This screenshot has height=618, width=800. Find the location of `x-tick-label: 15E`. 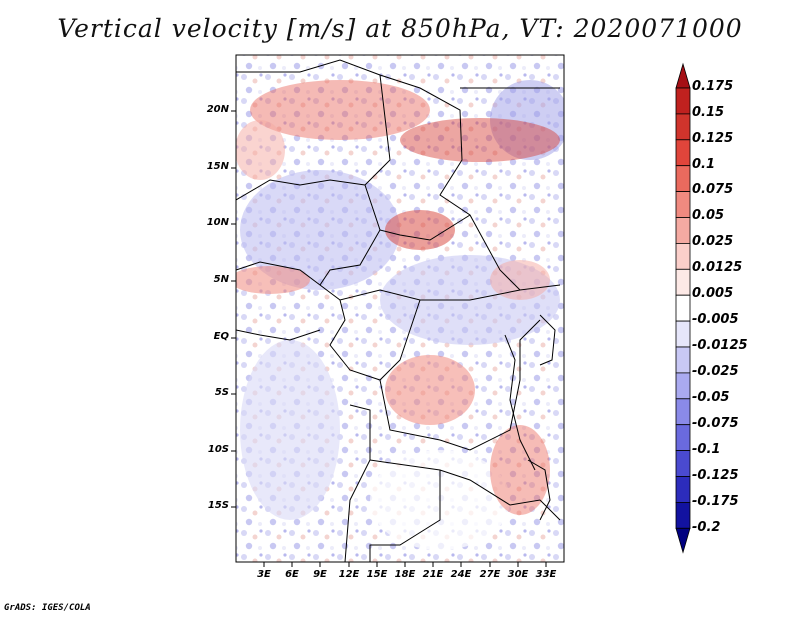

x-tick-label: 15E is located at coordinates (377, 574).